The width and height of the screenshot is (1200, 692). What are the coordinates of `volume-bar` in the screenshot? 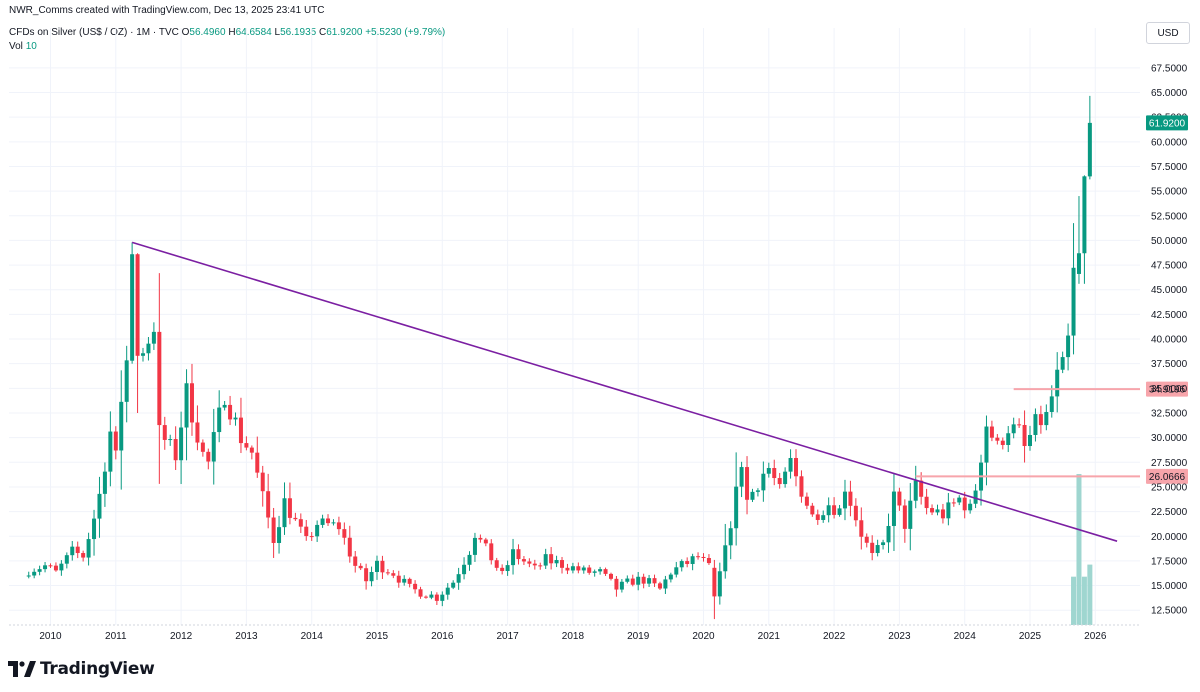 It's located at (1079, 549).